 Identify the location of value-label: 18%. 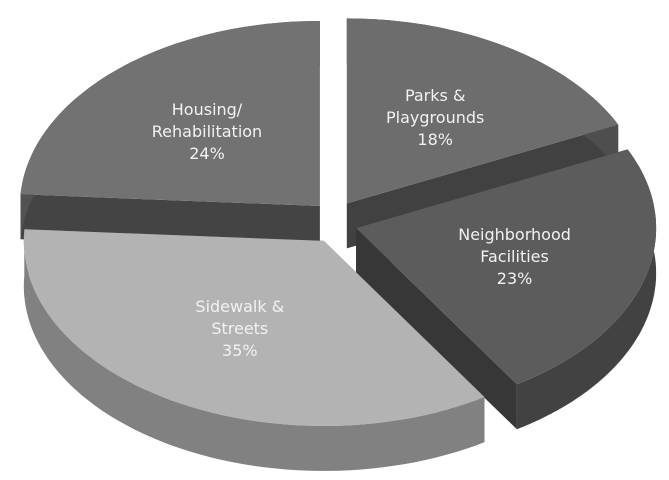
(435, 139).